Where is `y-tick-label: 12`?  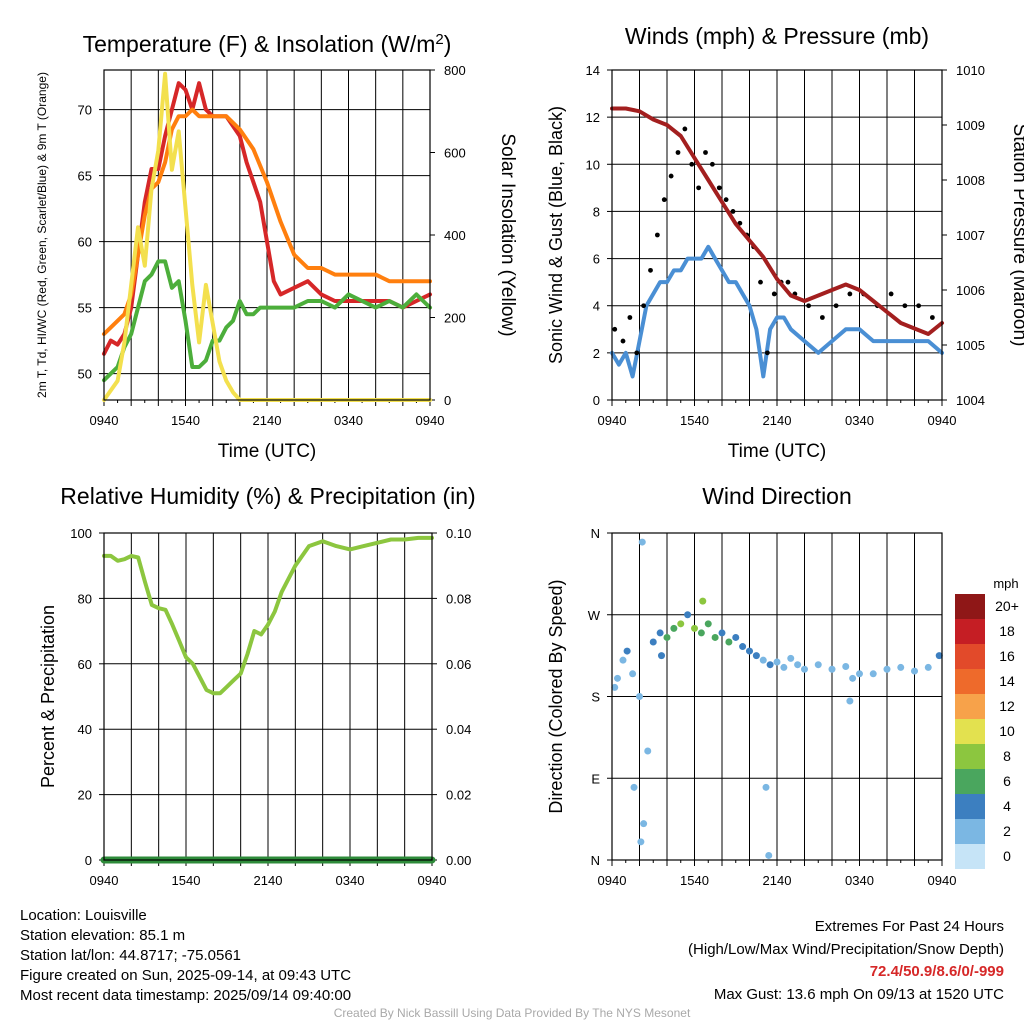
y-tick-label: 12 is located at coordinates (593, 117).